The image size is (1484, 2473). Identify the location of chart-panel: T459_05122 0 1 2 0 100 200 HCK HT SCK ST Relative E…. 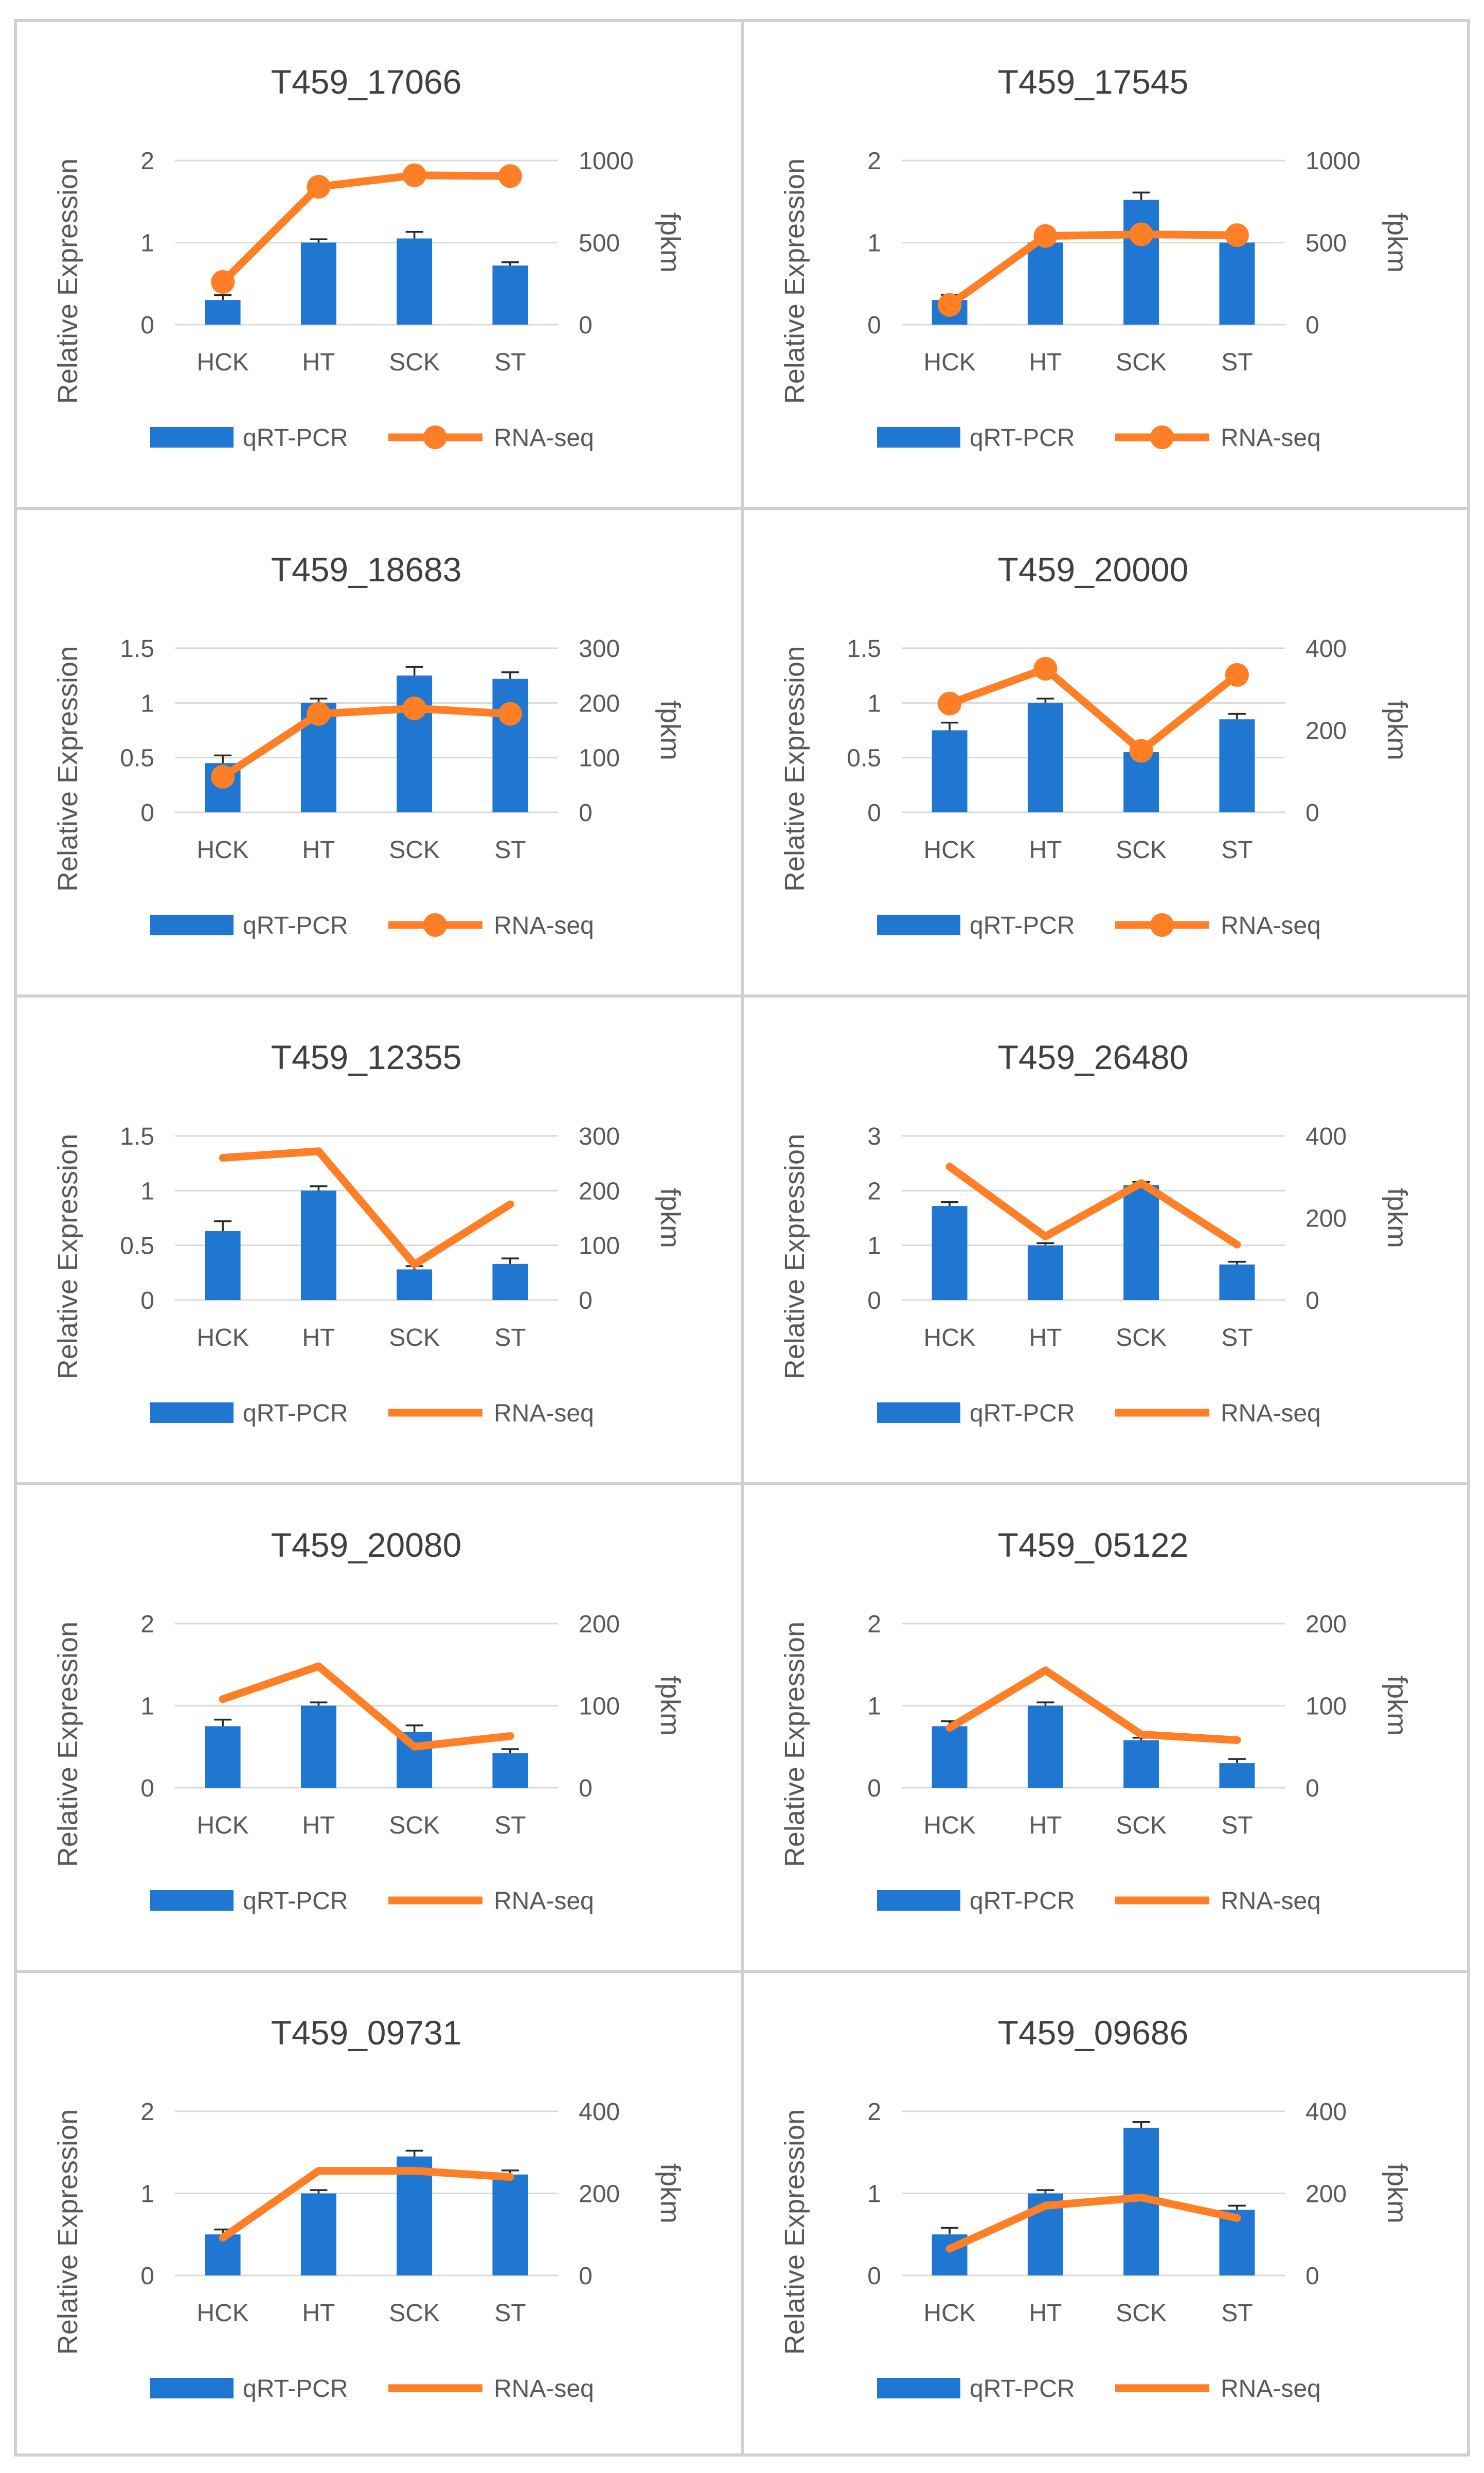
(1096, 1721).